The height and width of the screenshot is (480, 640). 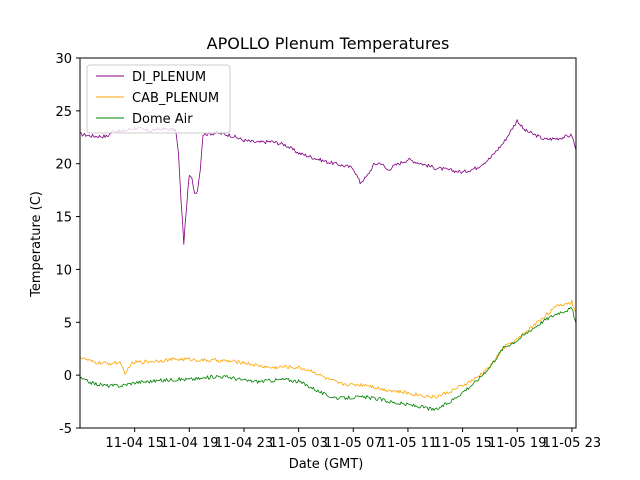 I want to click on x-tick-label: 11-05 11, so click(x=408, y=443).